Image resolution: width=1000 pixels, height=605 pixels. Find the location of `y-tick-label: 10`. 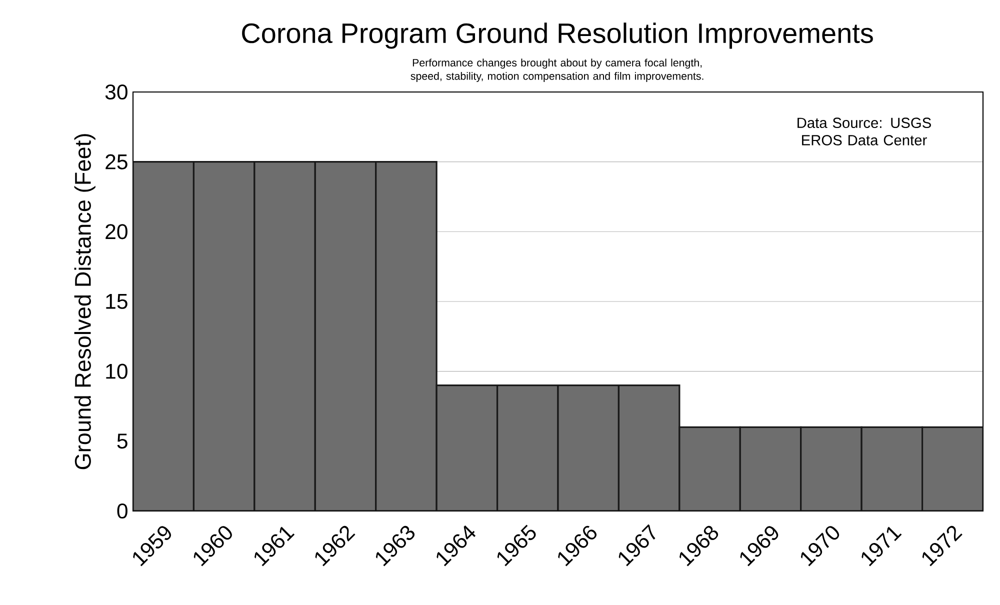

y-tick-label: 10 is located at coordinates (117, 371).